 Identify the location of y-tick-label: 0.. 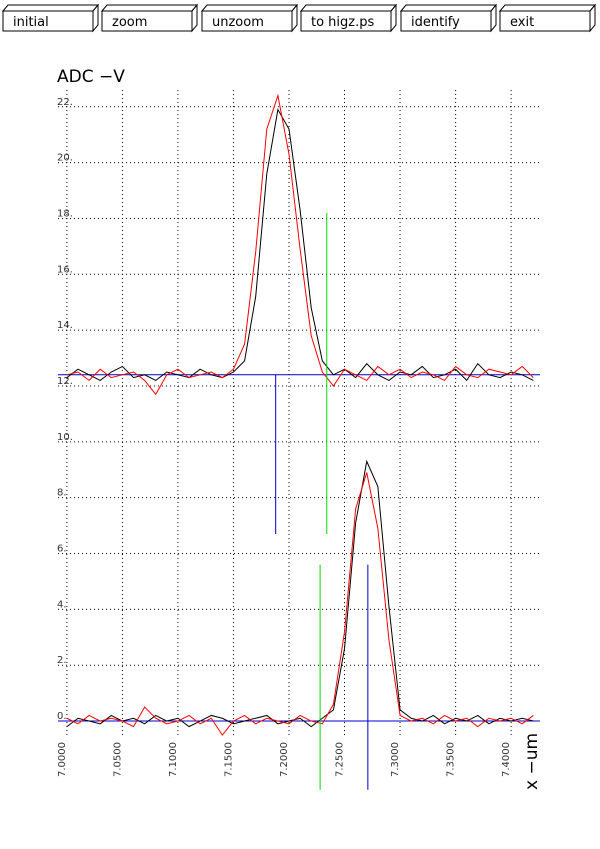
(62, 716).